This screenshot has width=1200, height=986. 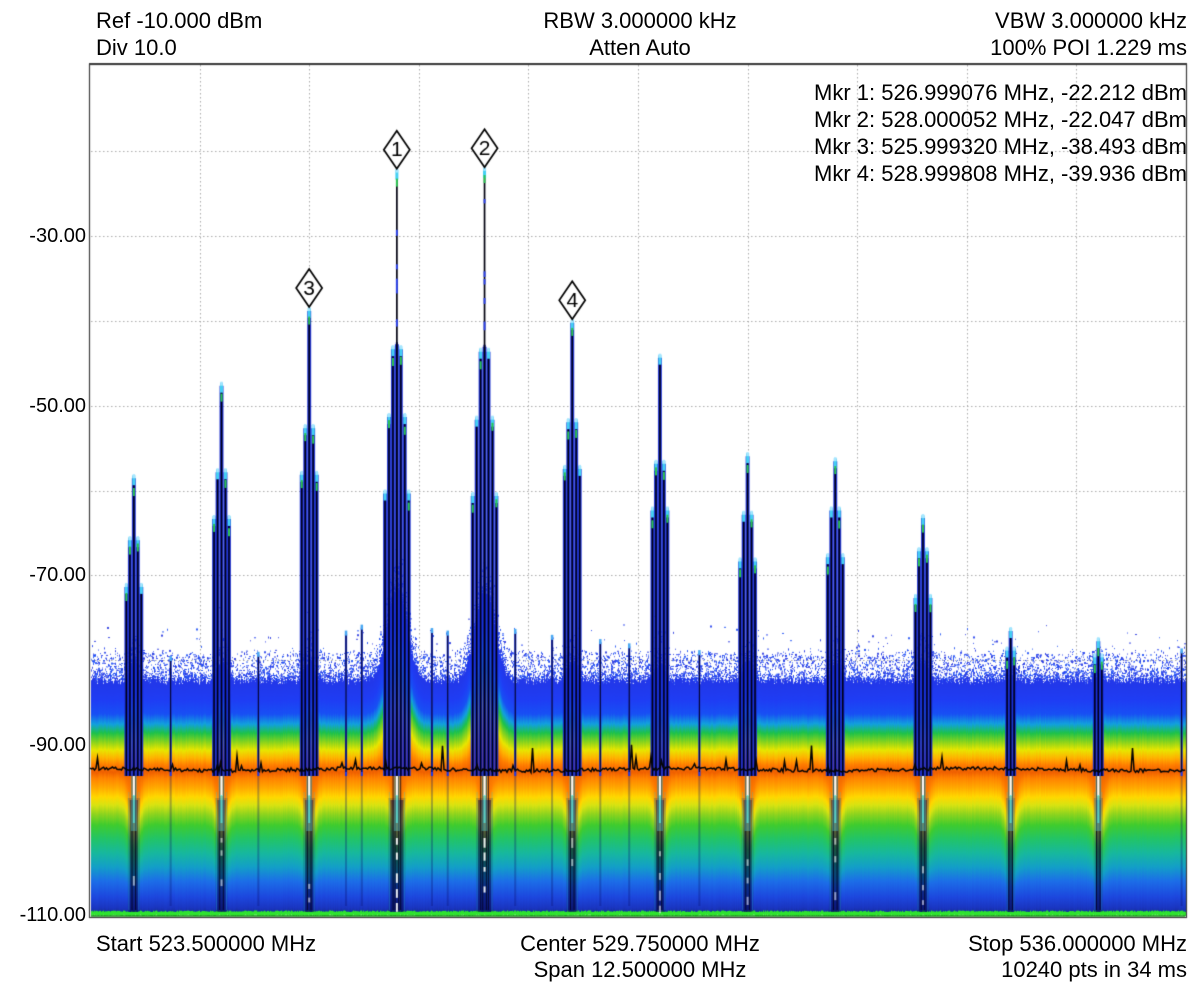 I want to click on atten-label: Atten Auto, so click(x=640, y=47).